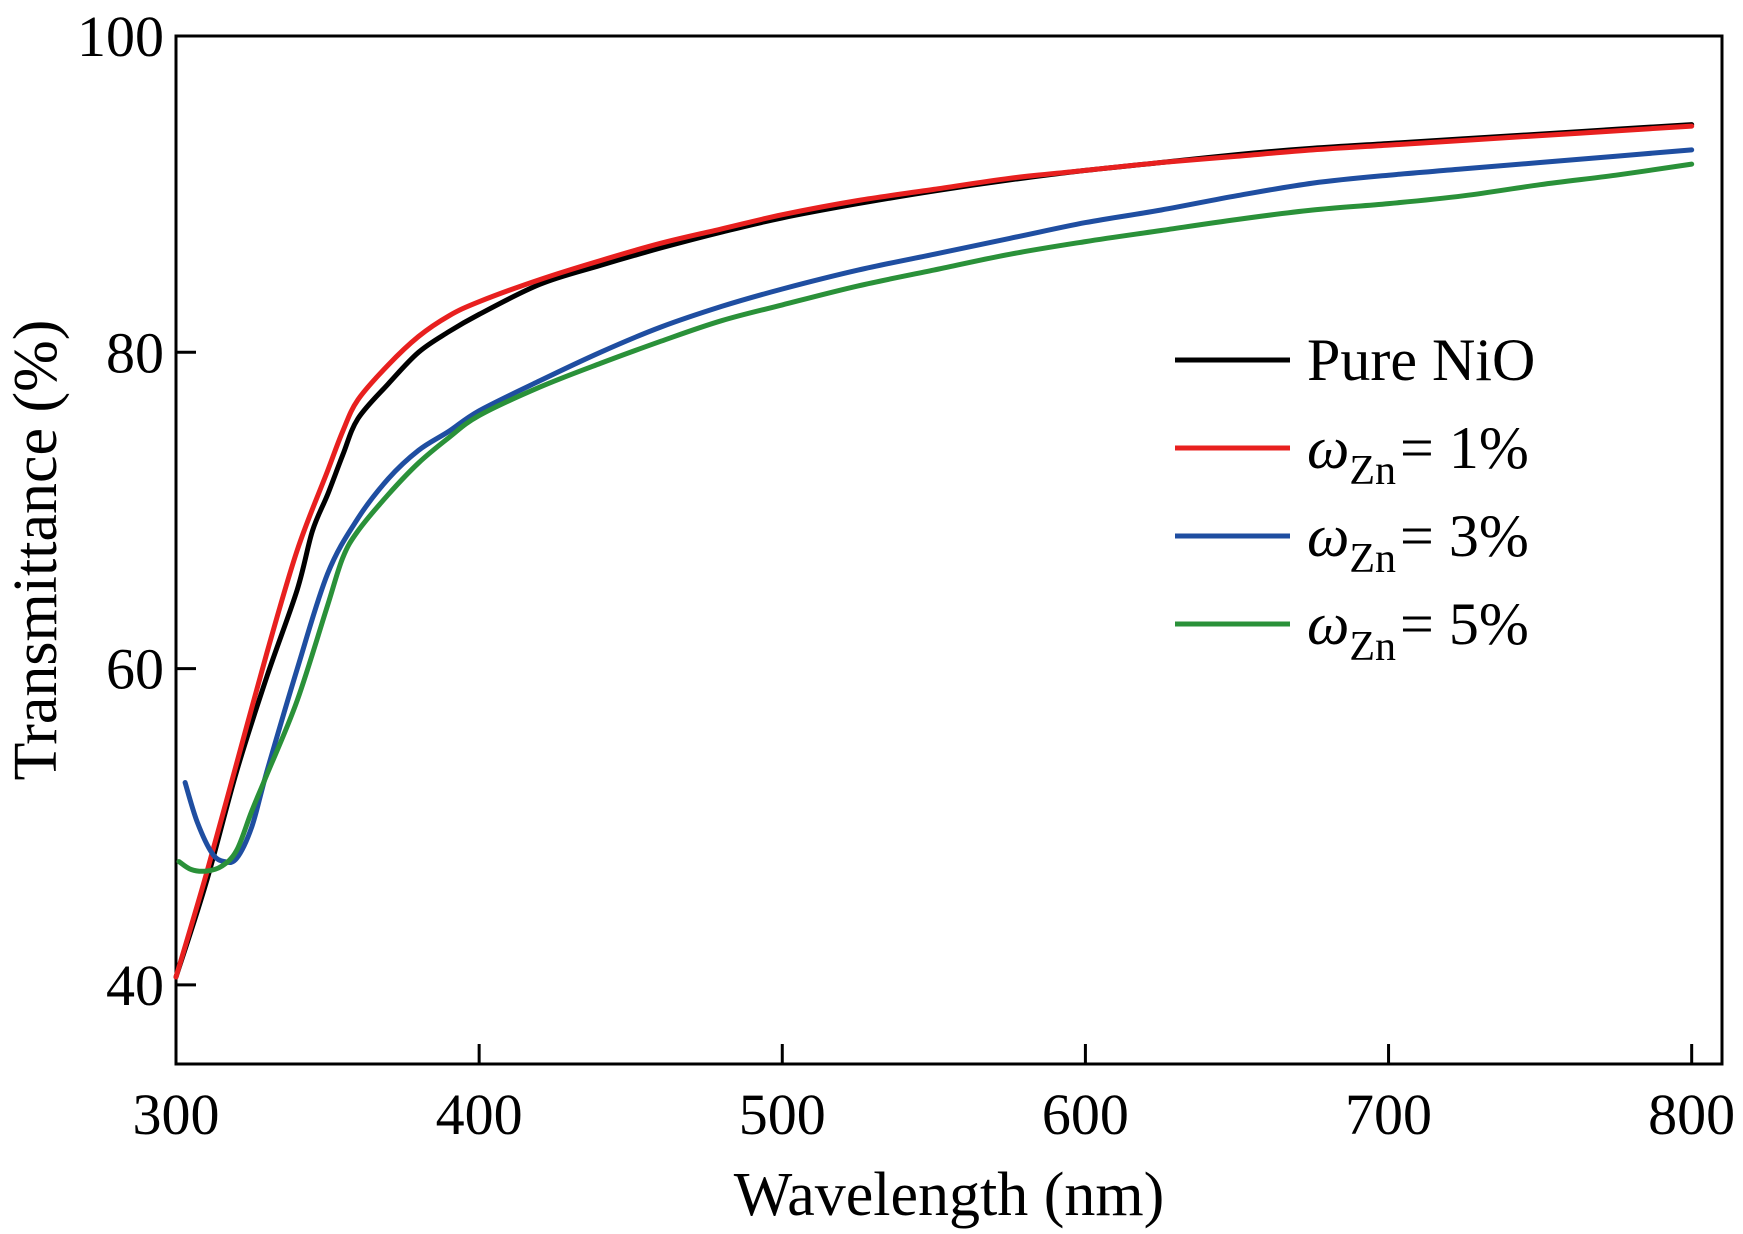 The image size is (1743, 1234). I want to click on legend-label-main: Pure NiO, so click(1421, 360).